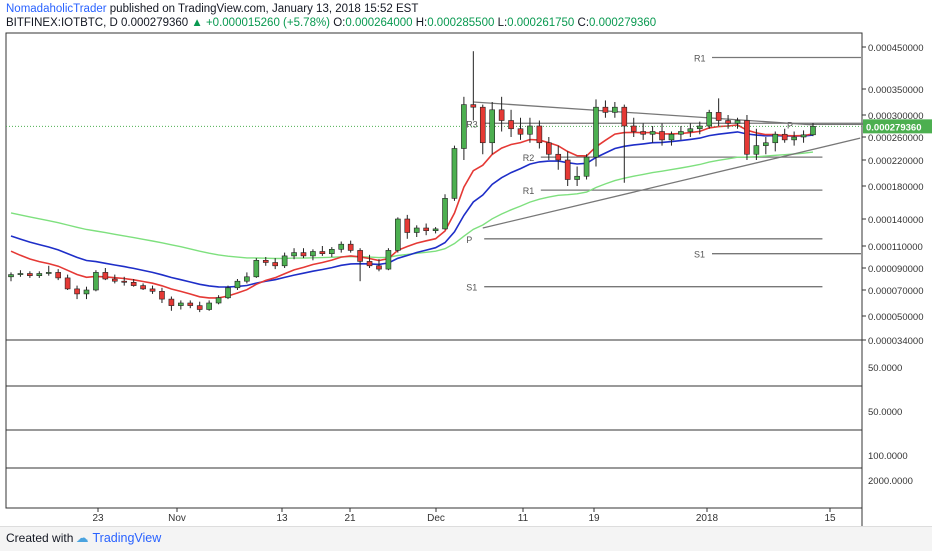  I want to click on price-tick-label: 0.000070000, so click(895, 291).